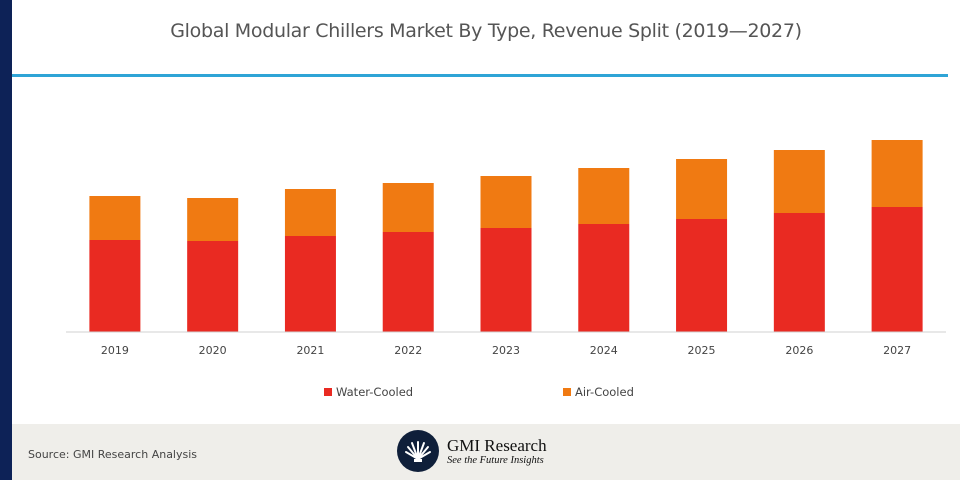 This screenshot has height=480, width=960. I want to click on bar-air-cooled-2026, so click(799, 181).